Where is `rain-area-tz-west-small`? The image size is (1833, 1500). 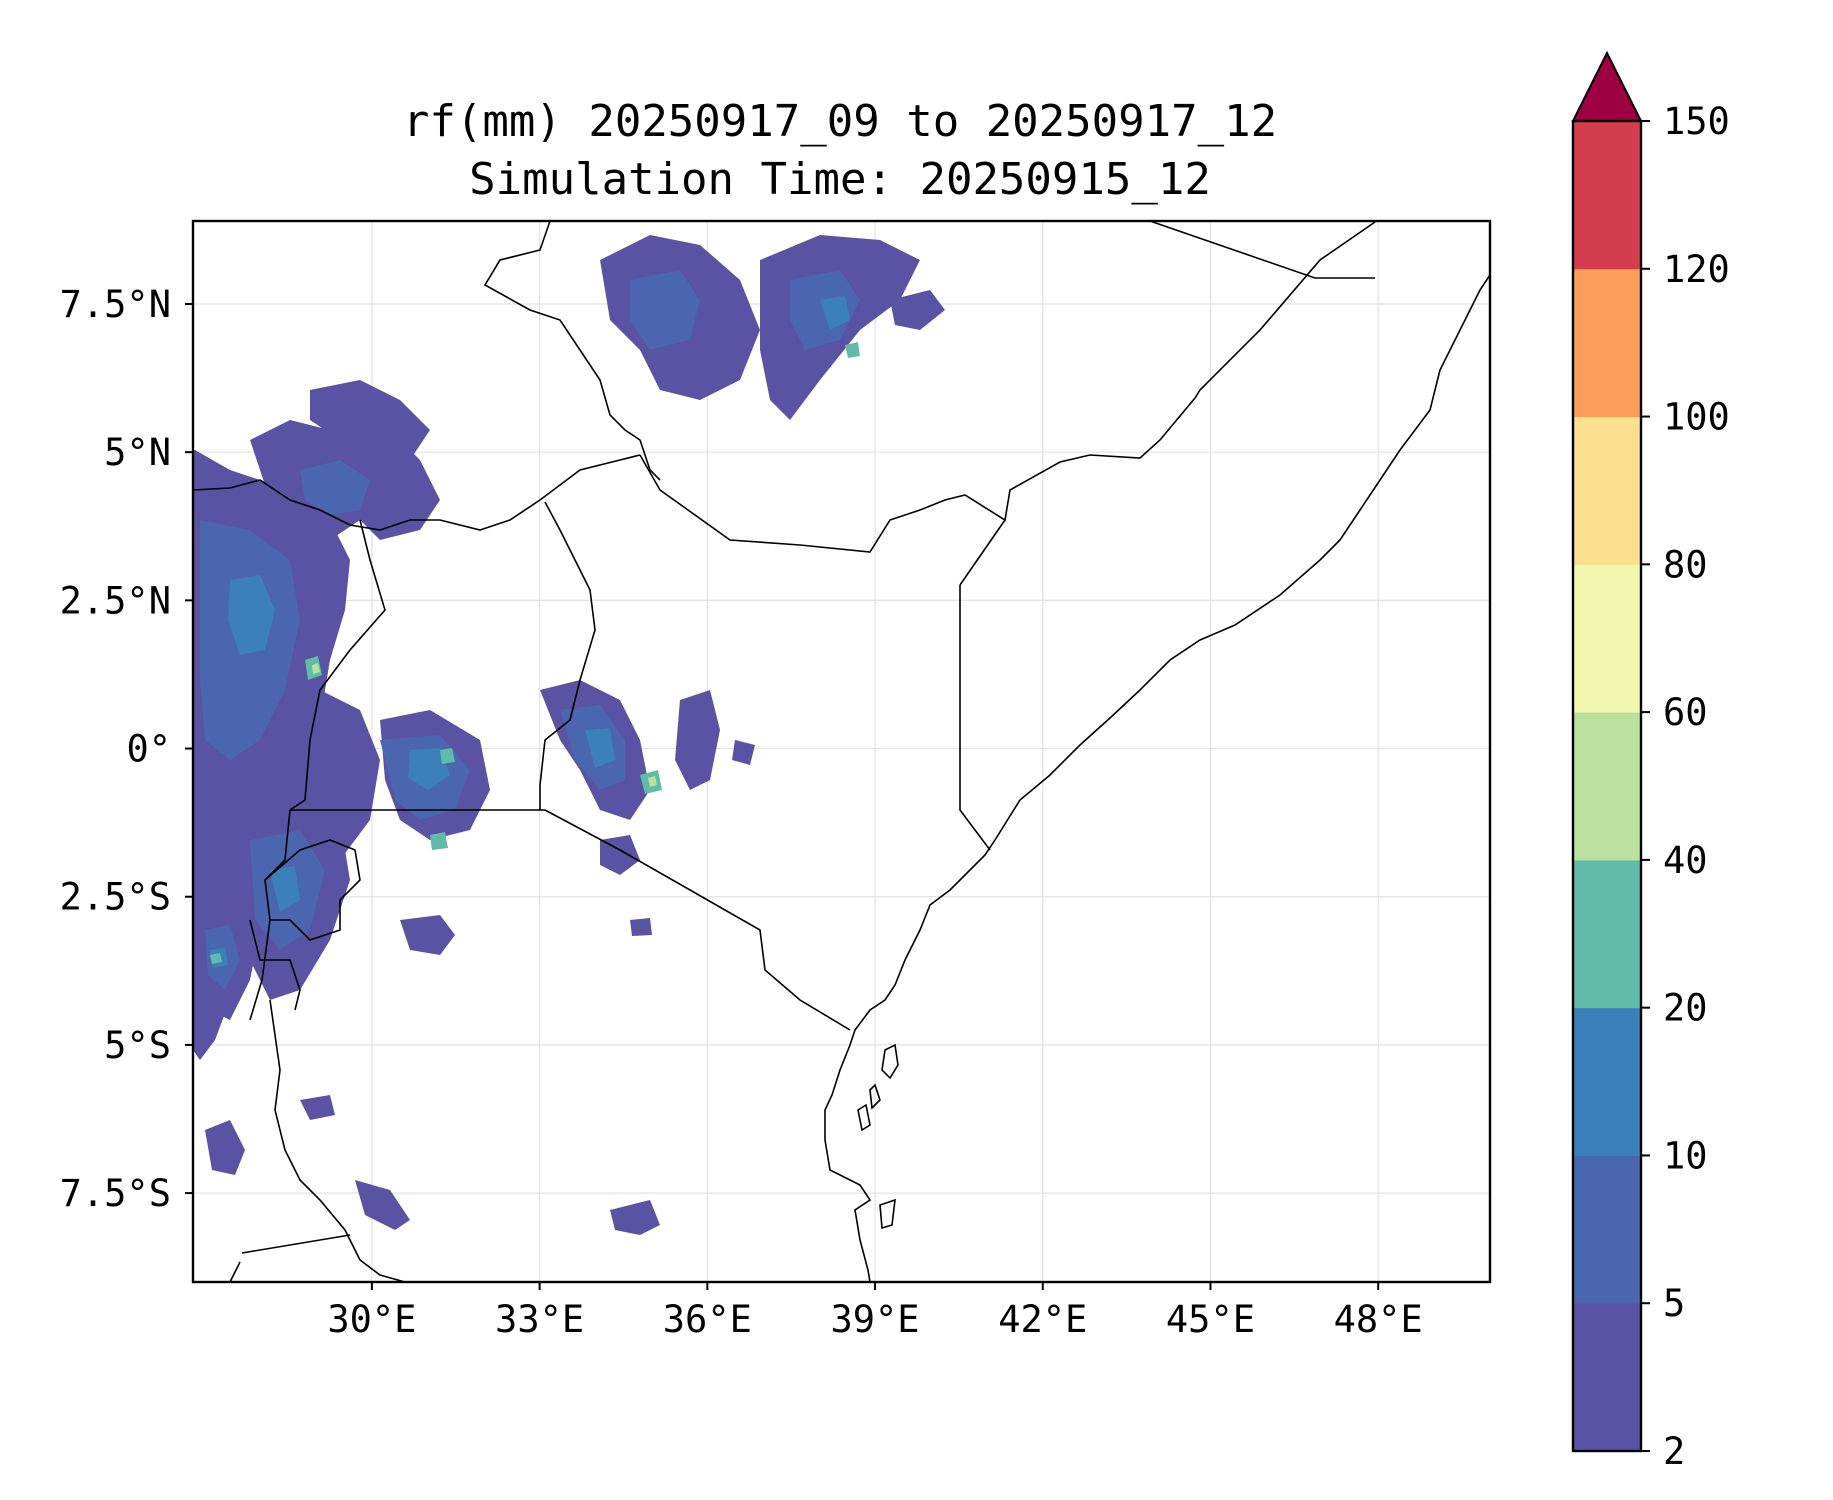
rain-area-tz-west-small is located at coordinates (317, 1107).